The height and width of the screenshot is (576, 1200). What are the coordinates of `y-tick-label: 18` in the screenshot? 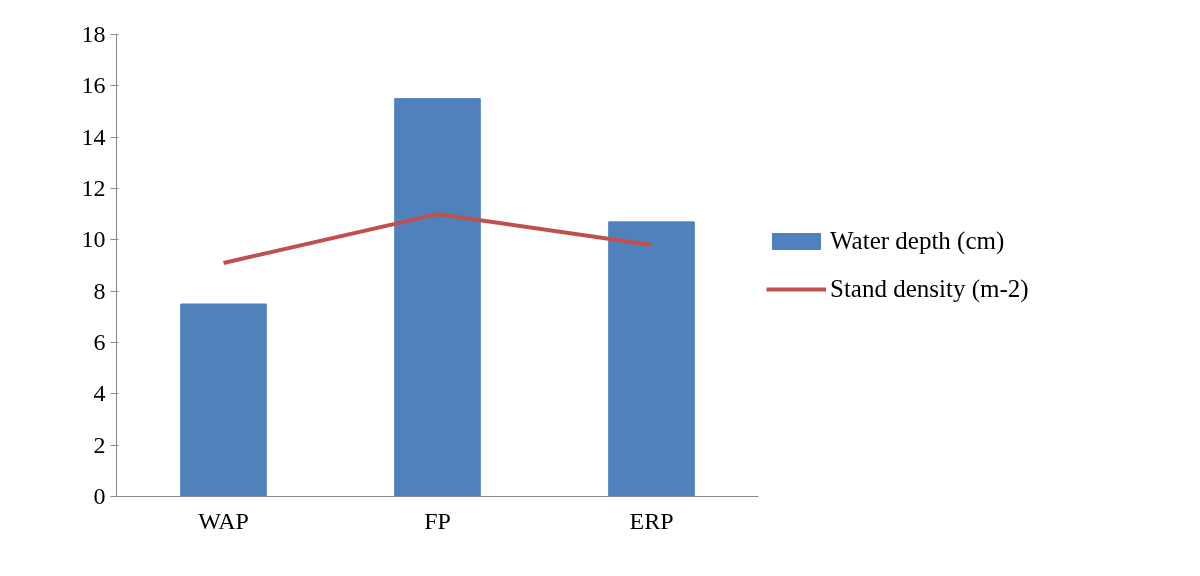 It's located at (93, 34).